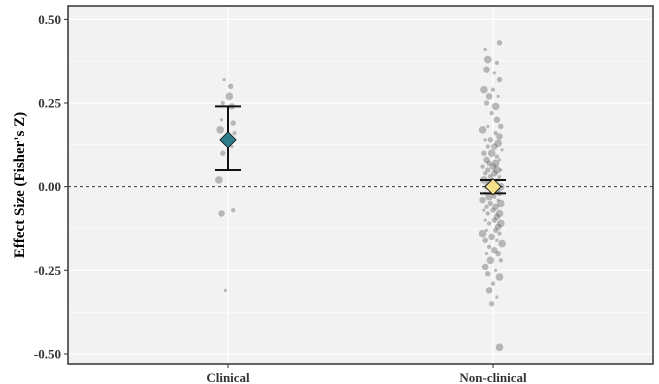 This screenshot has height=384, width=659. I want to click on y-tick-label: 0.50, so click(49, 19).